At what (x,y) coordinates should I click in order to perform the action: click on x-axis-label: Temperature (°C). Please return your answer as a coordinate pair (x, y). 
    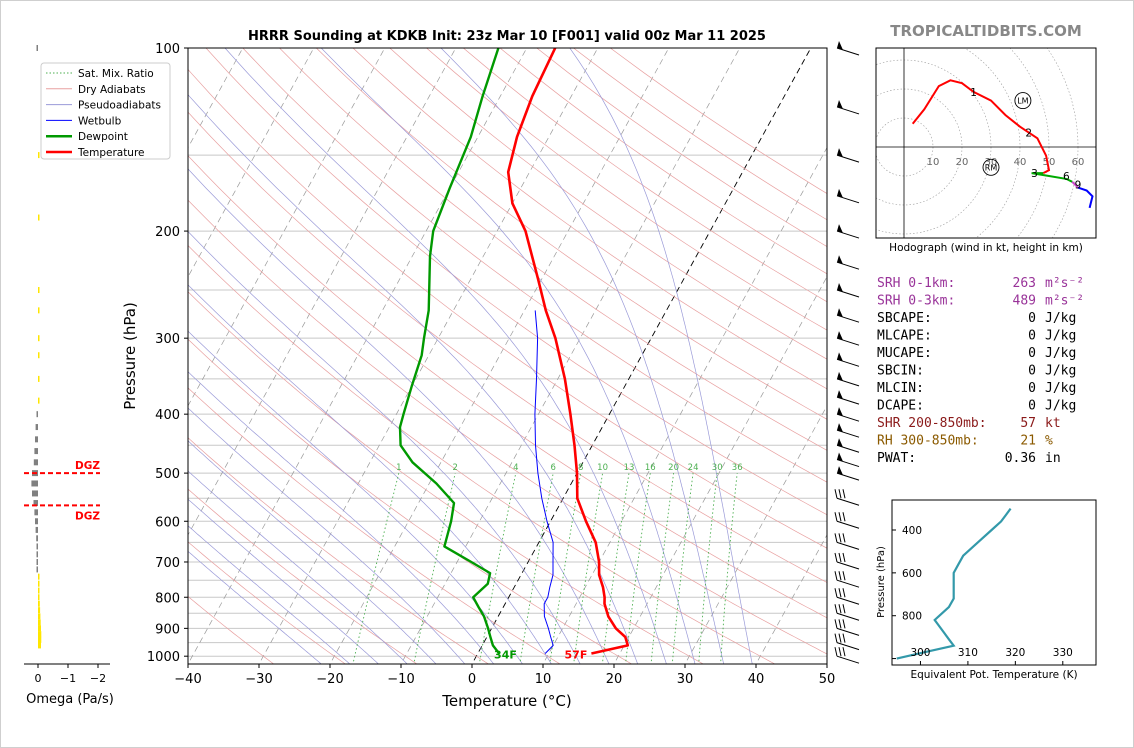
    Looking at the image, I should click on (506, 701).